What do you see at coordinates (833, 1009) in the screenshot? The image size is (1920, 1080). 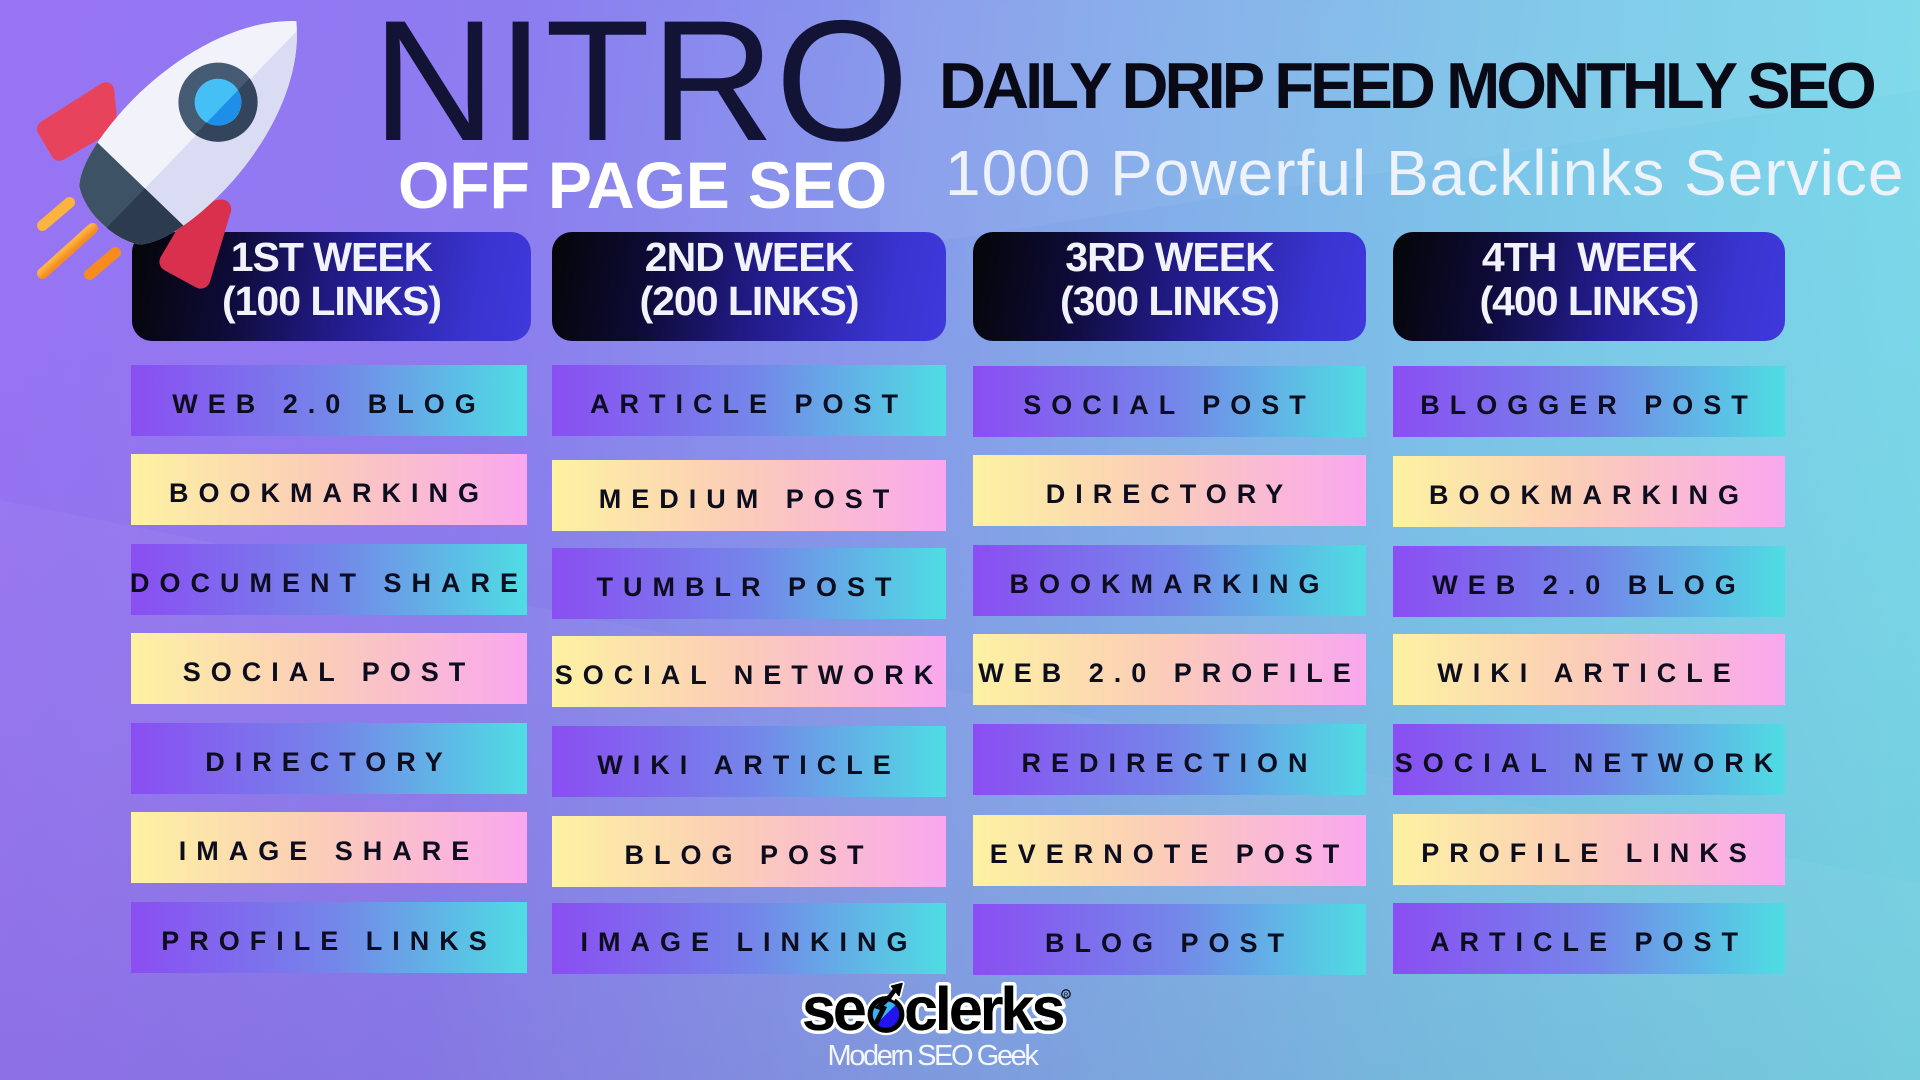 I see `svg-text: se` at bounding box center [833, 1009].